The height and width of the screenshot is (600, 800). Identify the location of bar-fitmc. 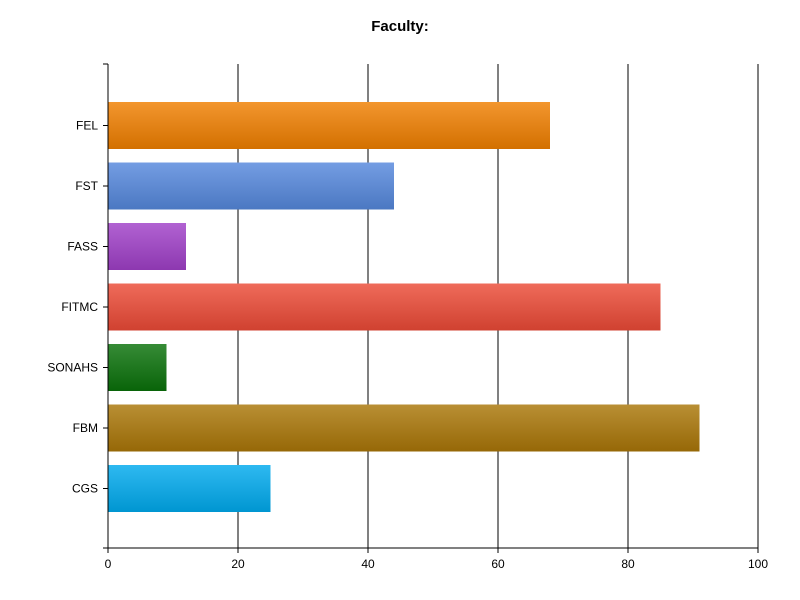
(384, 307).